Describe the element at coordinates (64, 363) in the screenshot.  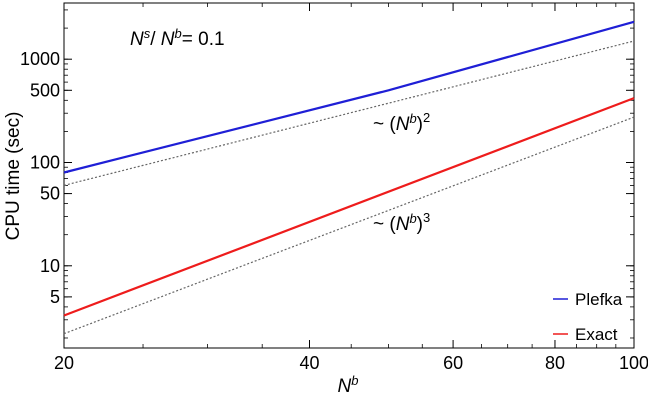
I see `x-tick-label: 20` at that location.